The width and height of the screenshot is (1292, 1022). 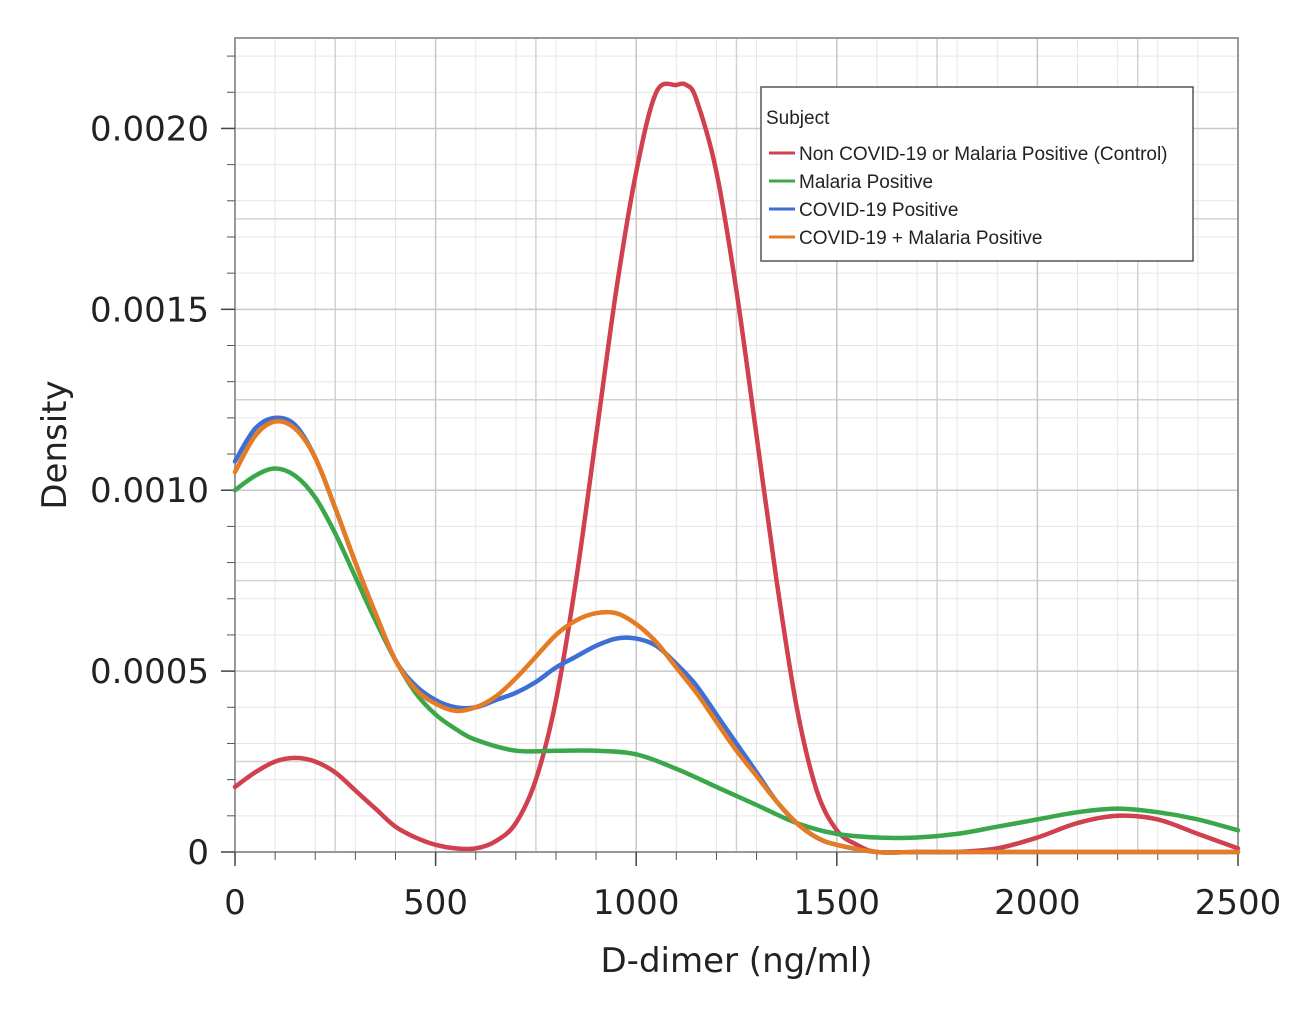 I want to click on y-tick-label: 0.0010, so click(x=149, y=491).